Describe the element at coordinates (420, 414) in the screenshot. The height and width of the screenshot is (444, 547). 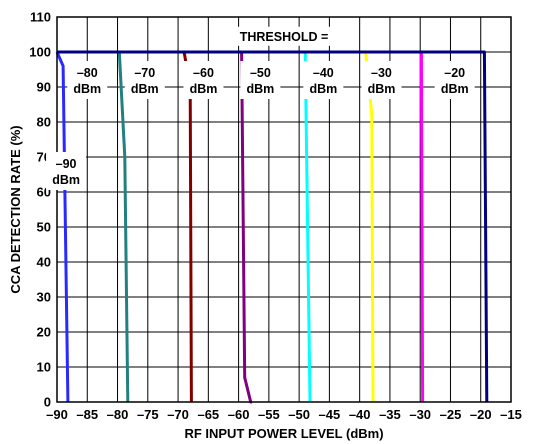
I see `x-tick-label: –30` at that location.